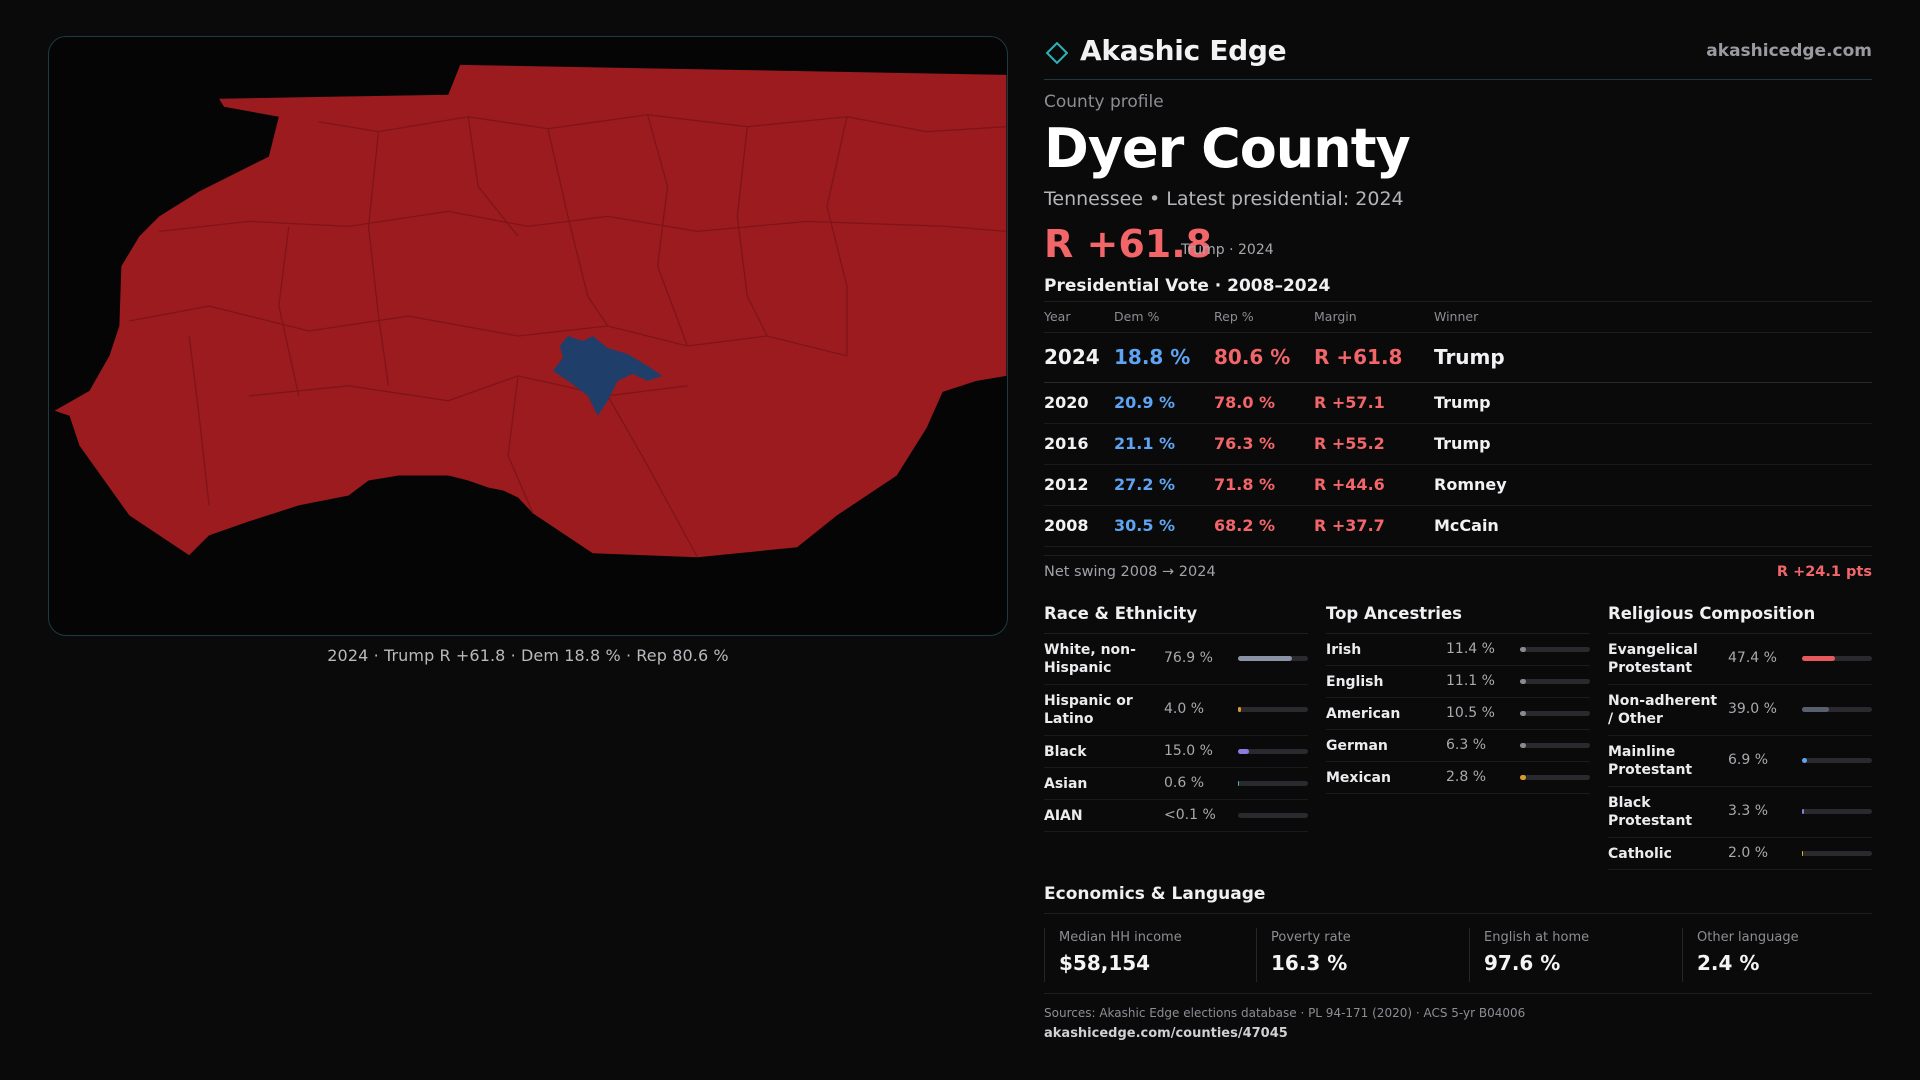 The image size is (1920, 1080). I want to click on race-ethnicity-title: Race & Ethnicity, so click(1176, 617).